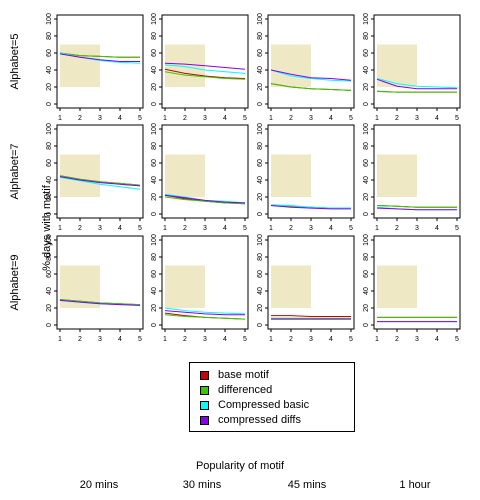  I want to click on legend-item: base motif, so click(234, 375).